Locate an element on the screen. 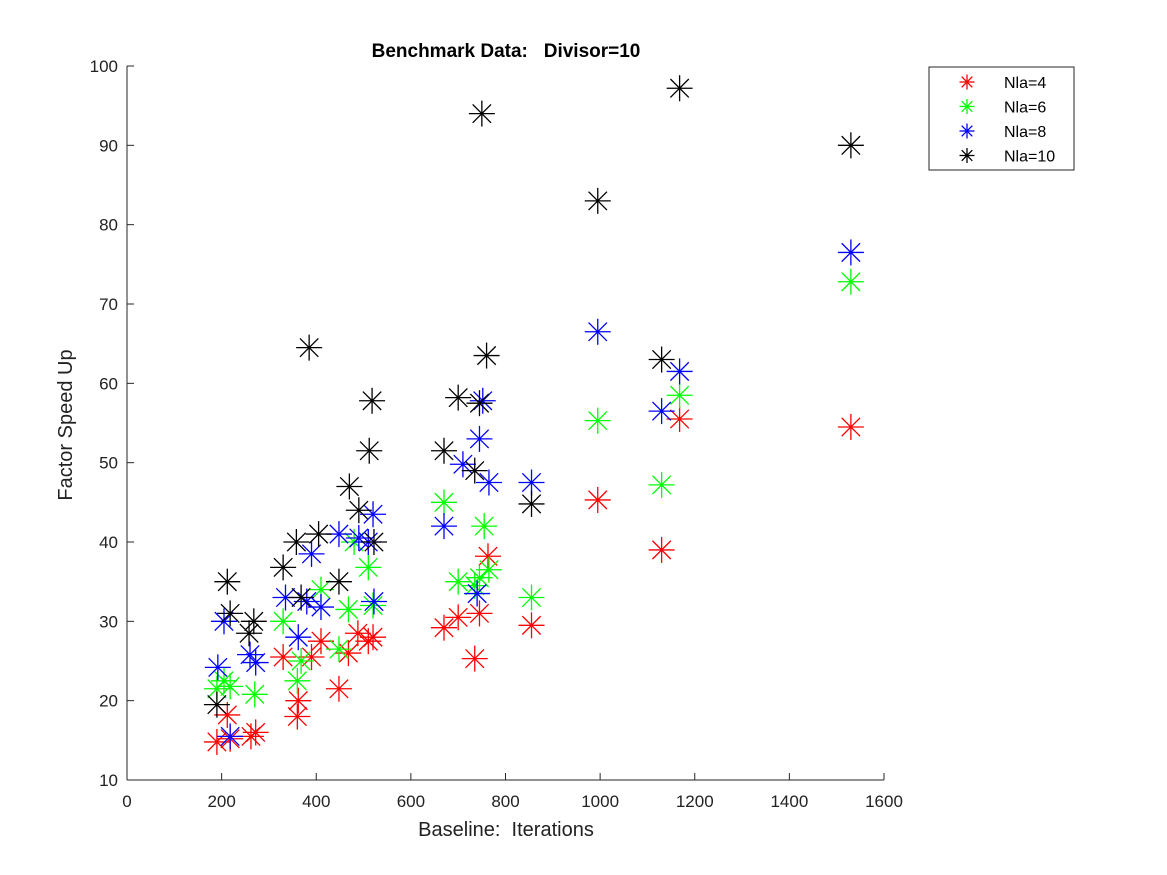 This screenshot has width=1167, height=875. y-tick-label: 20 is located at coordinates (108, 701).